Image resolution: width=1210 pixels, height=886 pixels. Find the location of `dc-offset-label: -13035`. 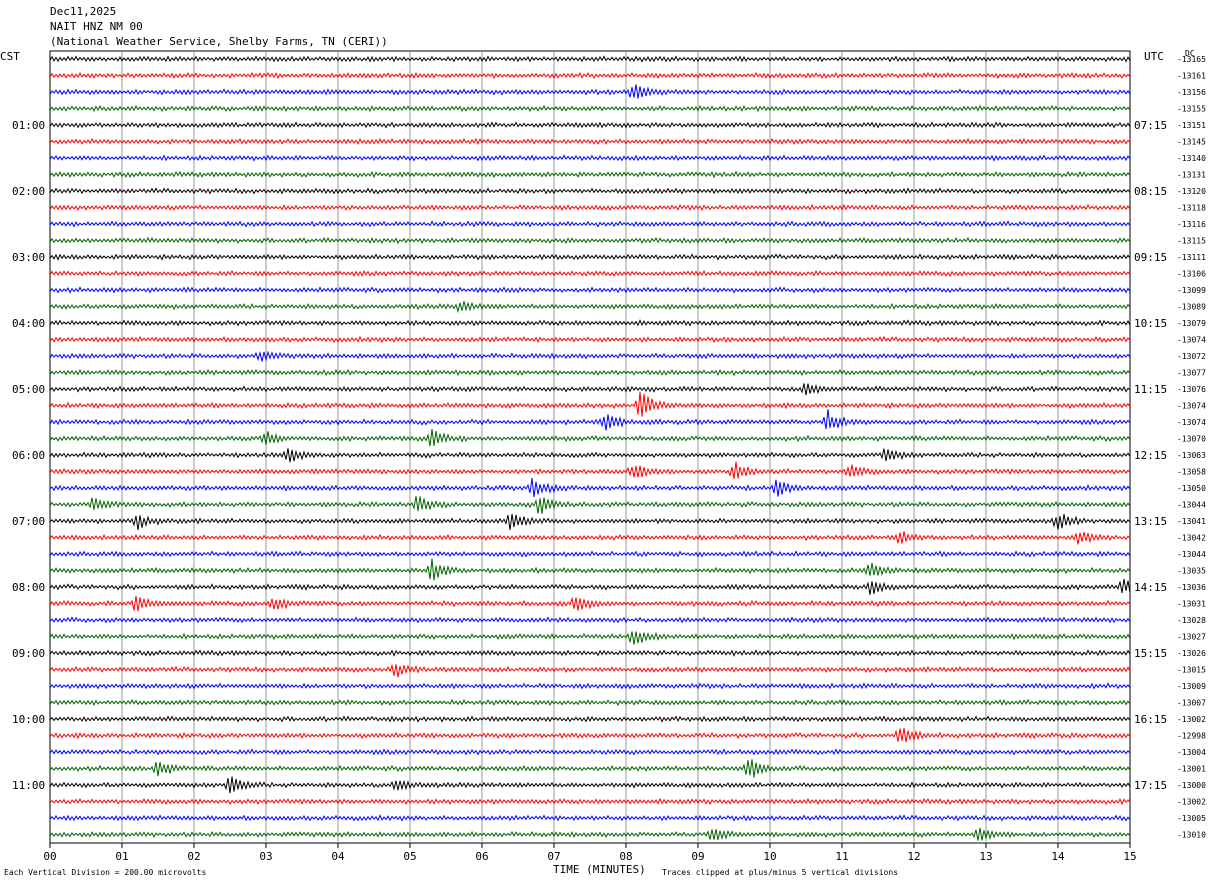

dc-offset-label: -13035 is located at coordinates (1191, 571).